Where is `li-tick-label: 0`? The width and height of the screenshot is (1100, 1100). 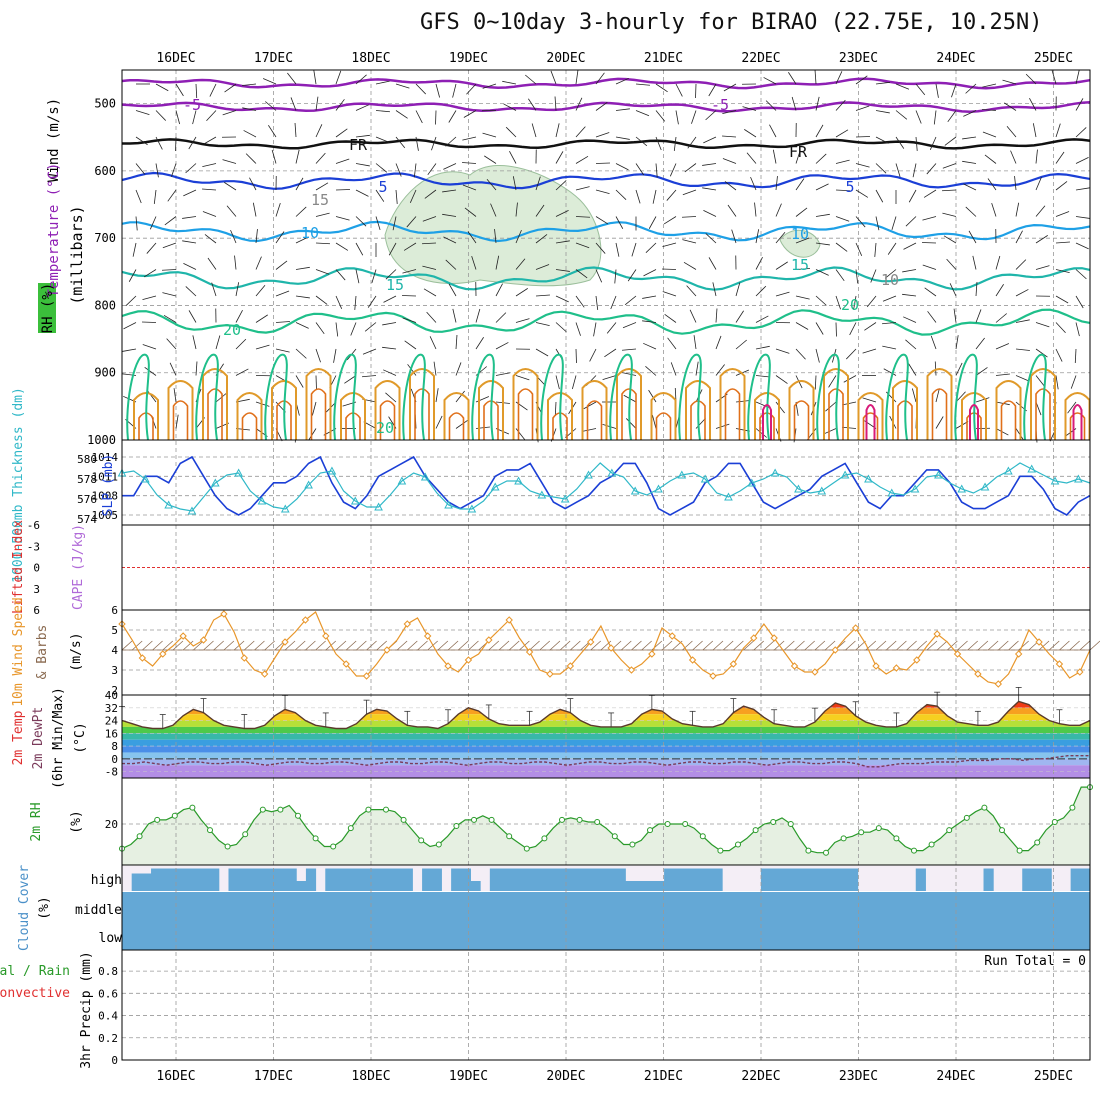 li-tick-label: 0 is located at coordinates (36, 568).